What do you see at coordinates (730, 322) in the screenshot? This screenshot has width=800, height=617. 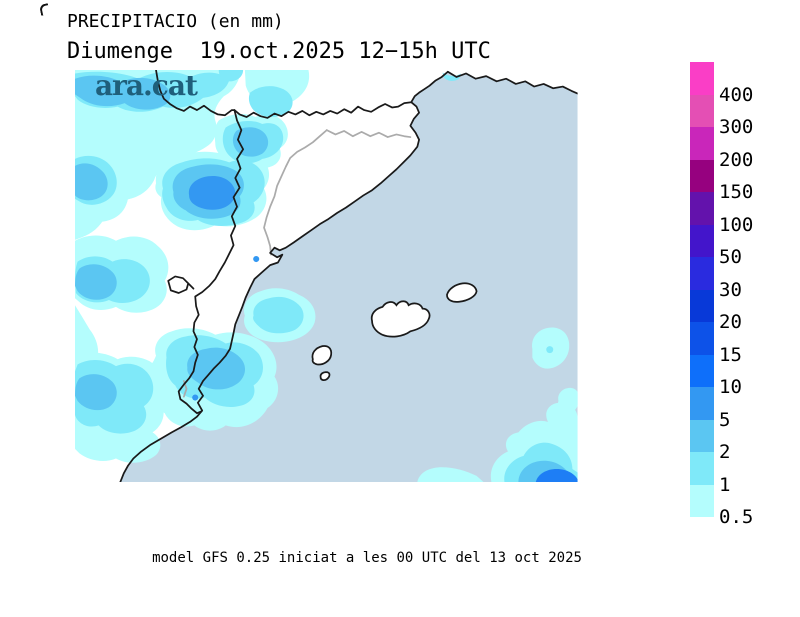 I see `legend-label-20: 20` at bounding box center [730, 322].